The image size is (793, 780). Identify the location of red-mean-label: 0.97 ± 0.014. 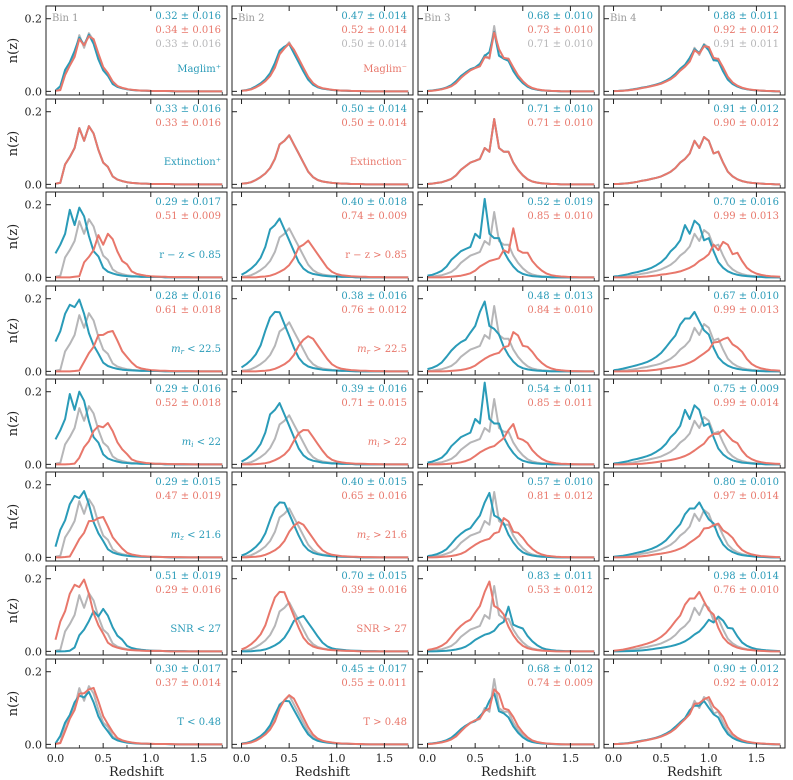
(746, 496).